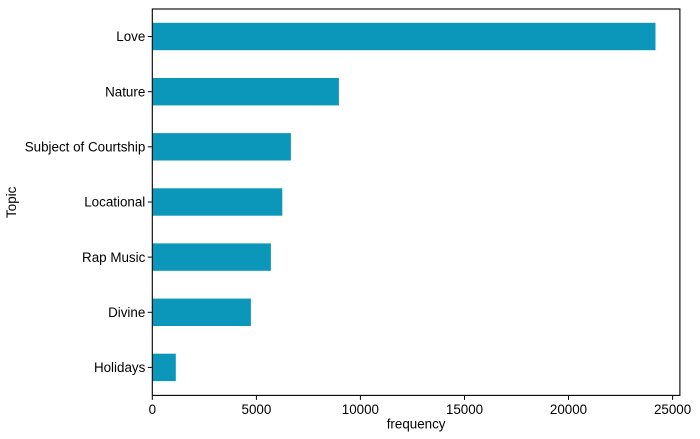  I want to click on svg-text: 25000, so click(672, 409).